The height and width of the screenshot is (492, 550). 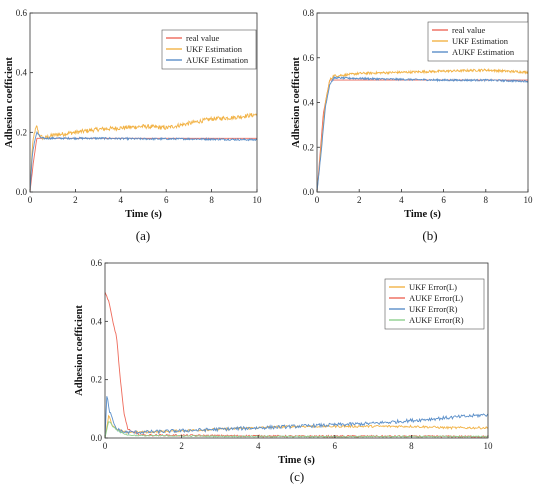 What do you see at coordinates (433, 309) in the screenshot?
I see `legend-entry: UKF Error(R)` at bounding box center [433, 309].